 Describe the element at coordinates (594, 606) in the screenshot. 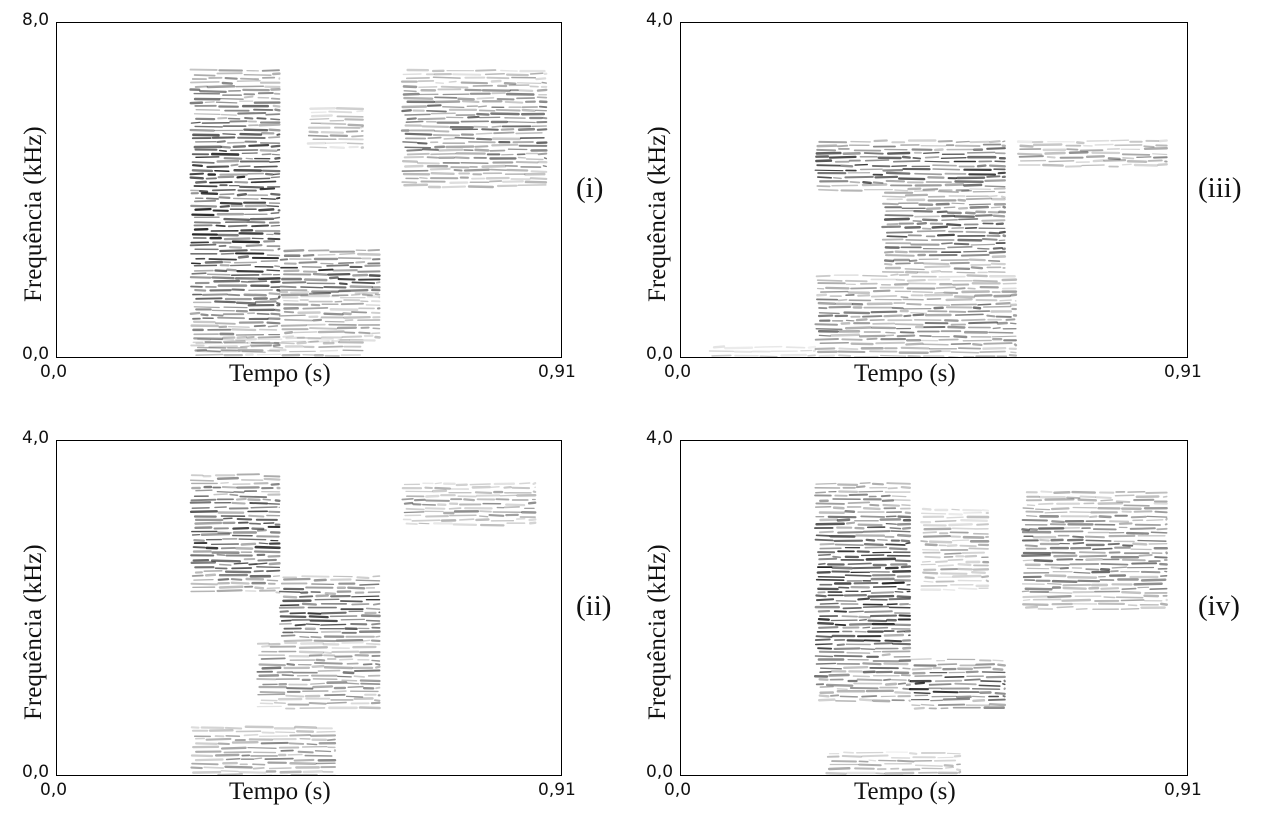

I see `panel-label: (ii)` at that location.